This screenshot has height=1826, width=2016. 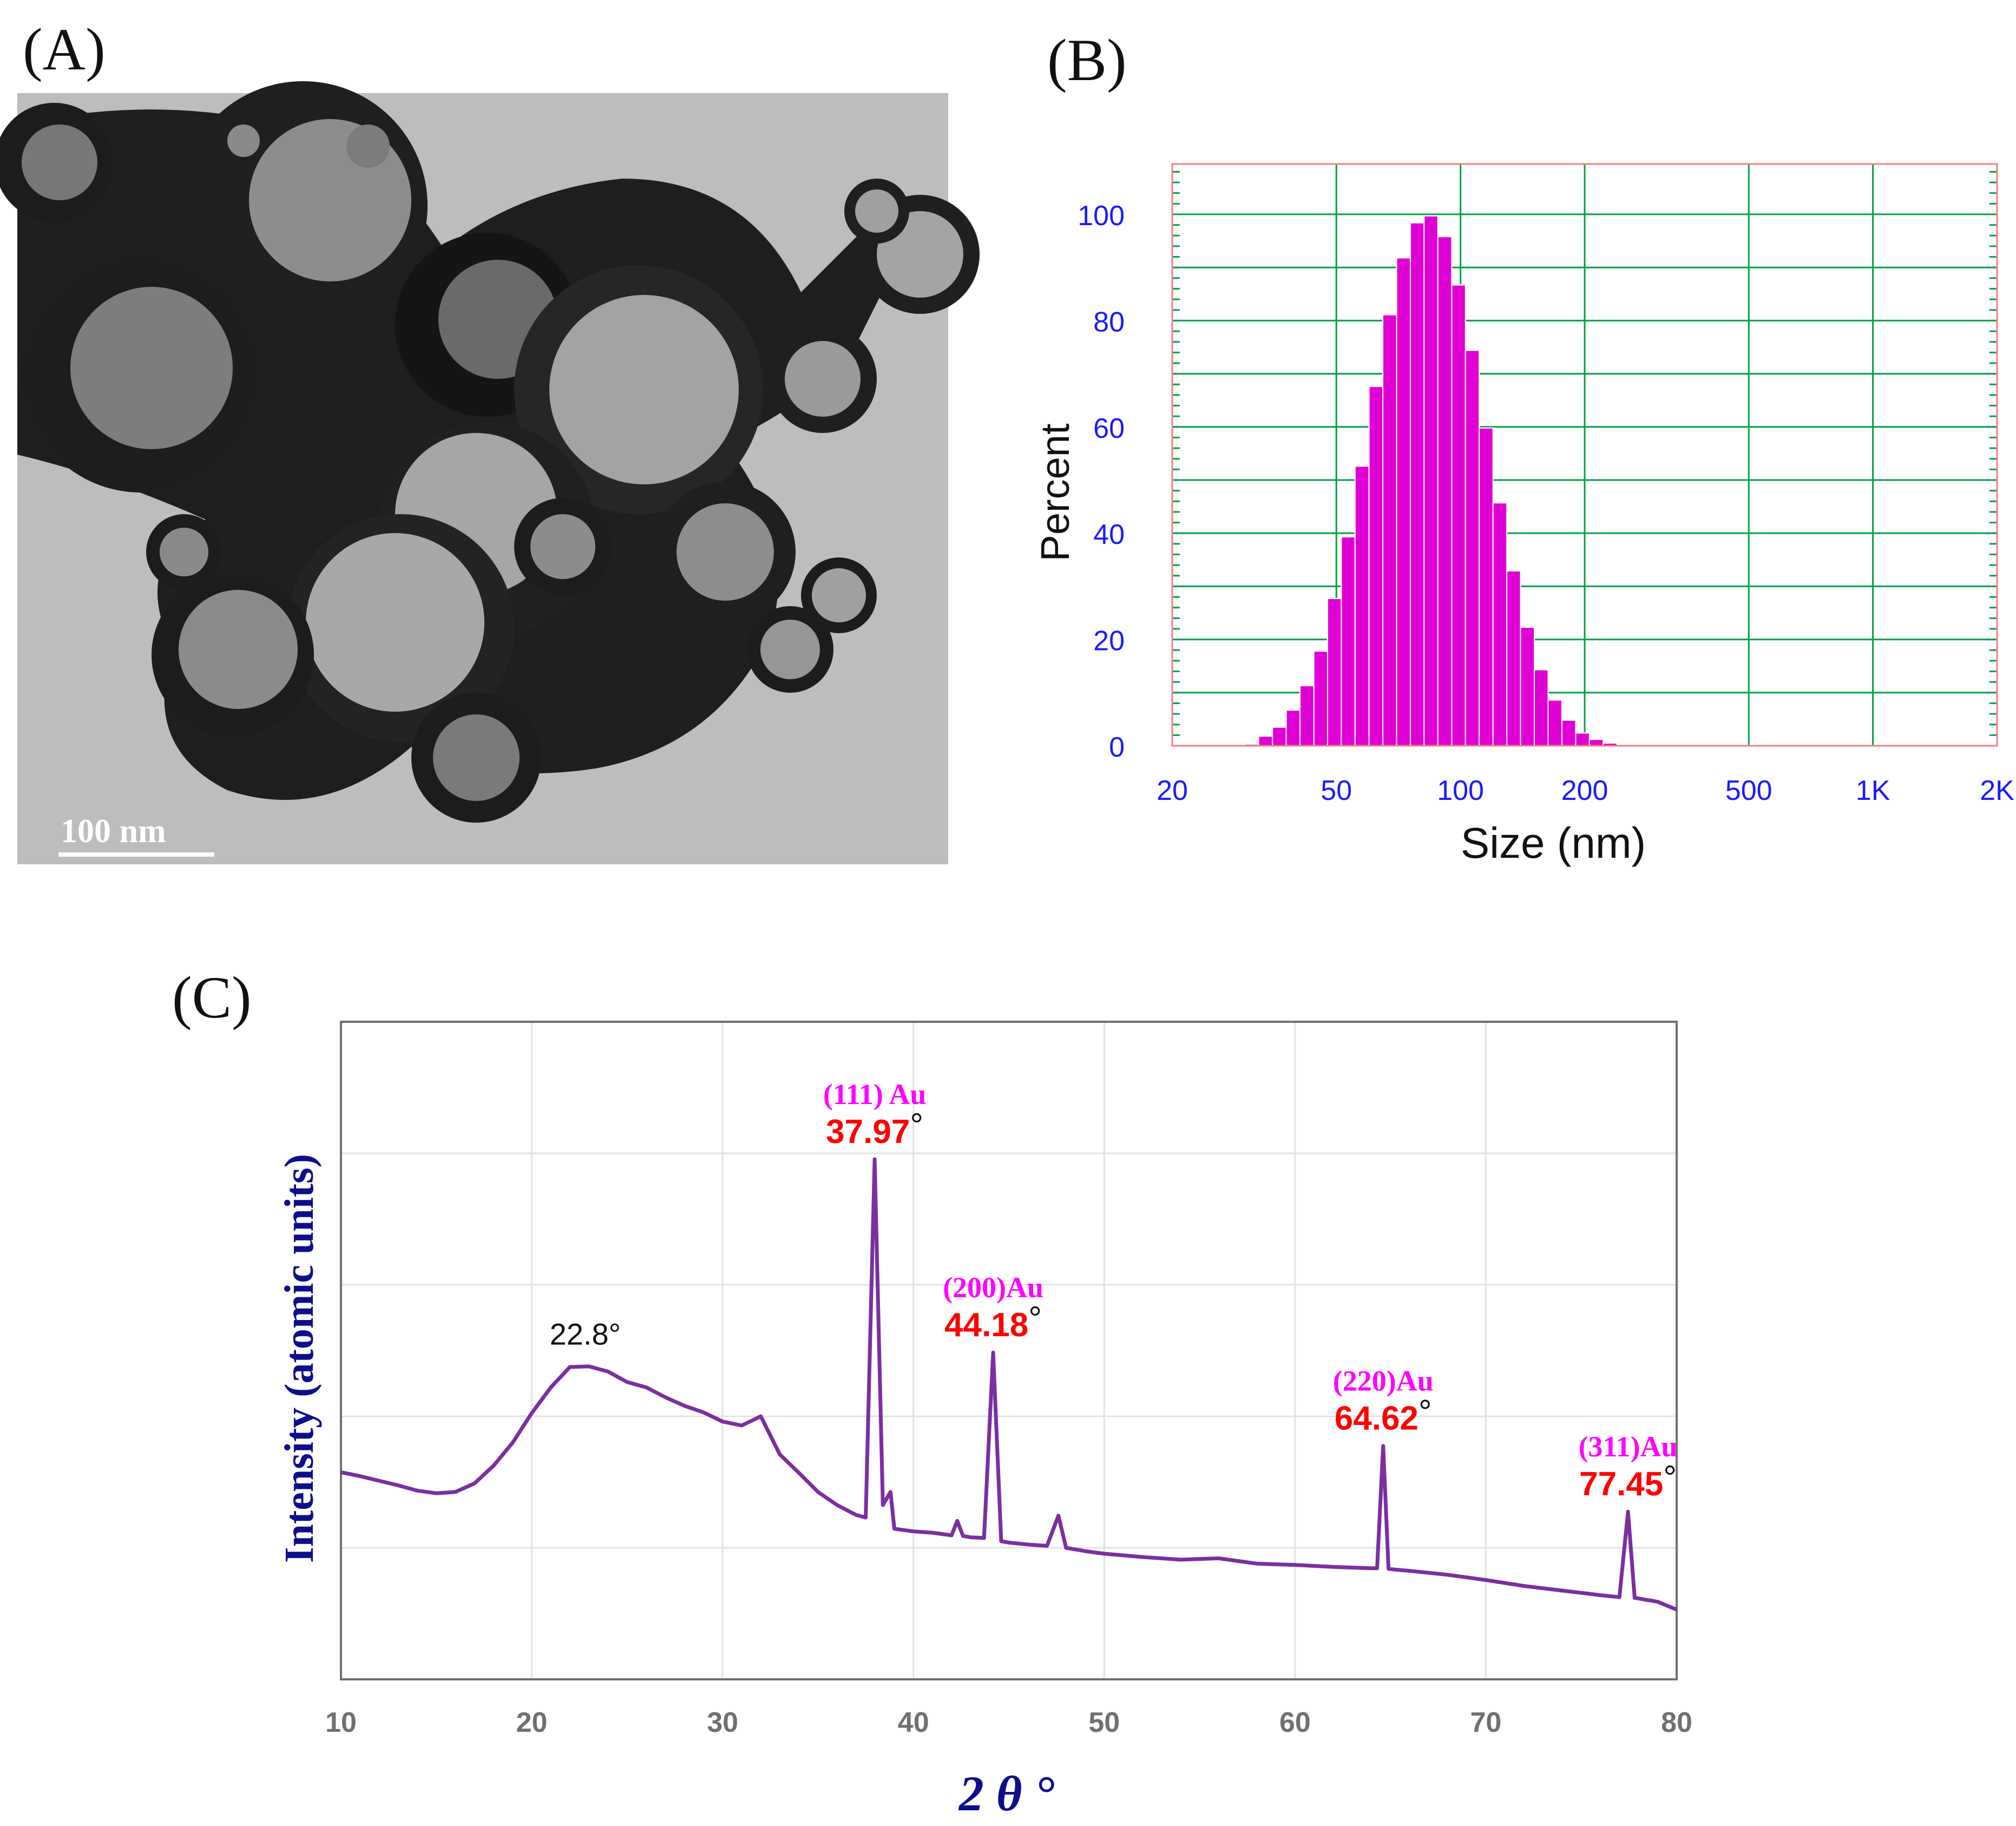 I want to click on x-tick-label: 200, so click(x=1584, y=790).